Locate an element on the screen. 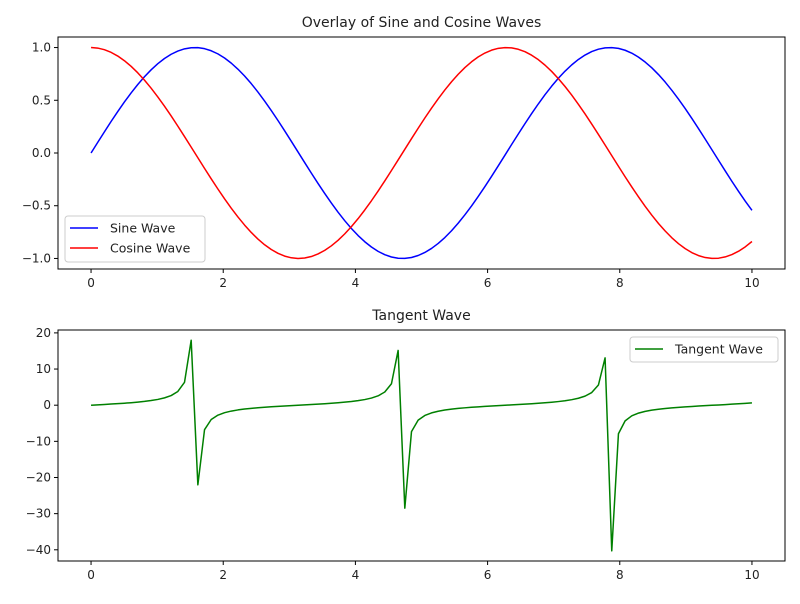 This screenshot has height=604, width=800. legend: Sine Wave Cosine Wave is located at coordinates (135, 239).